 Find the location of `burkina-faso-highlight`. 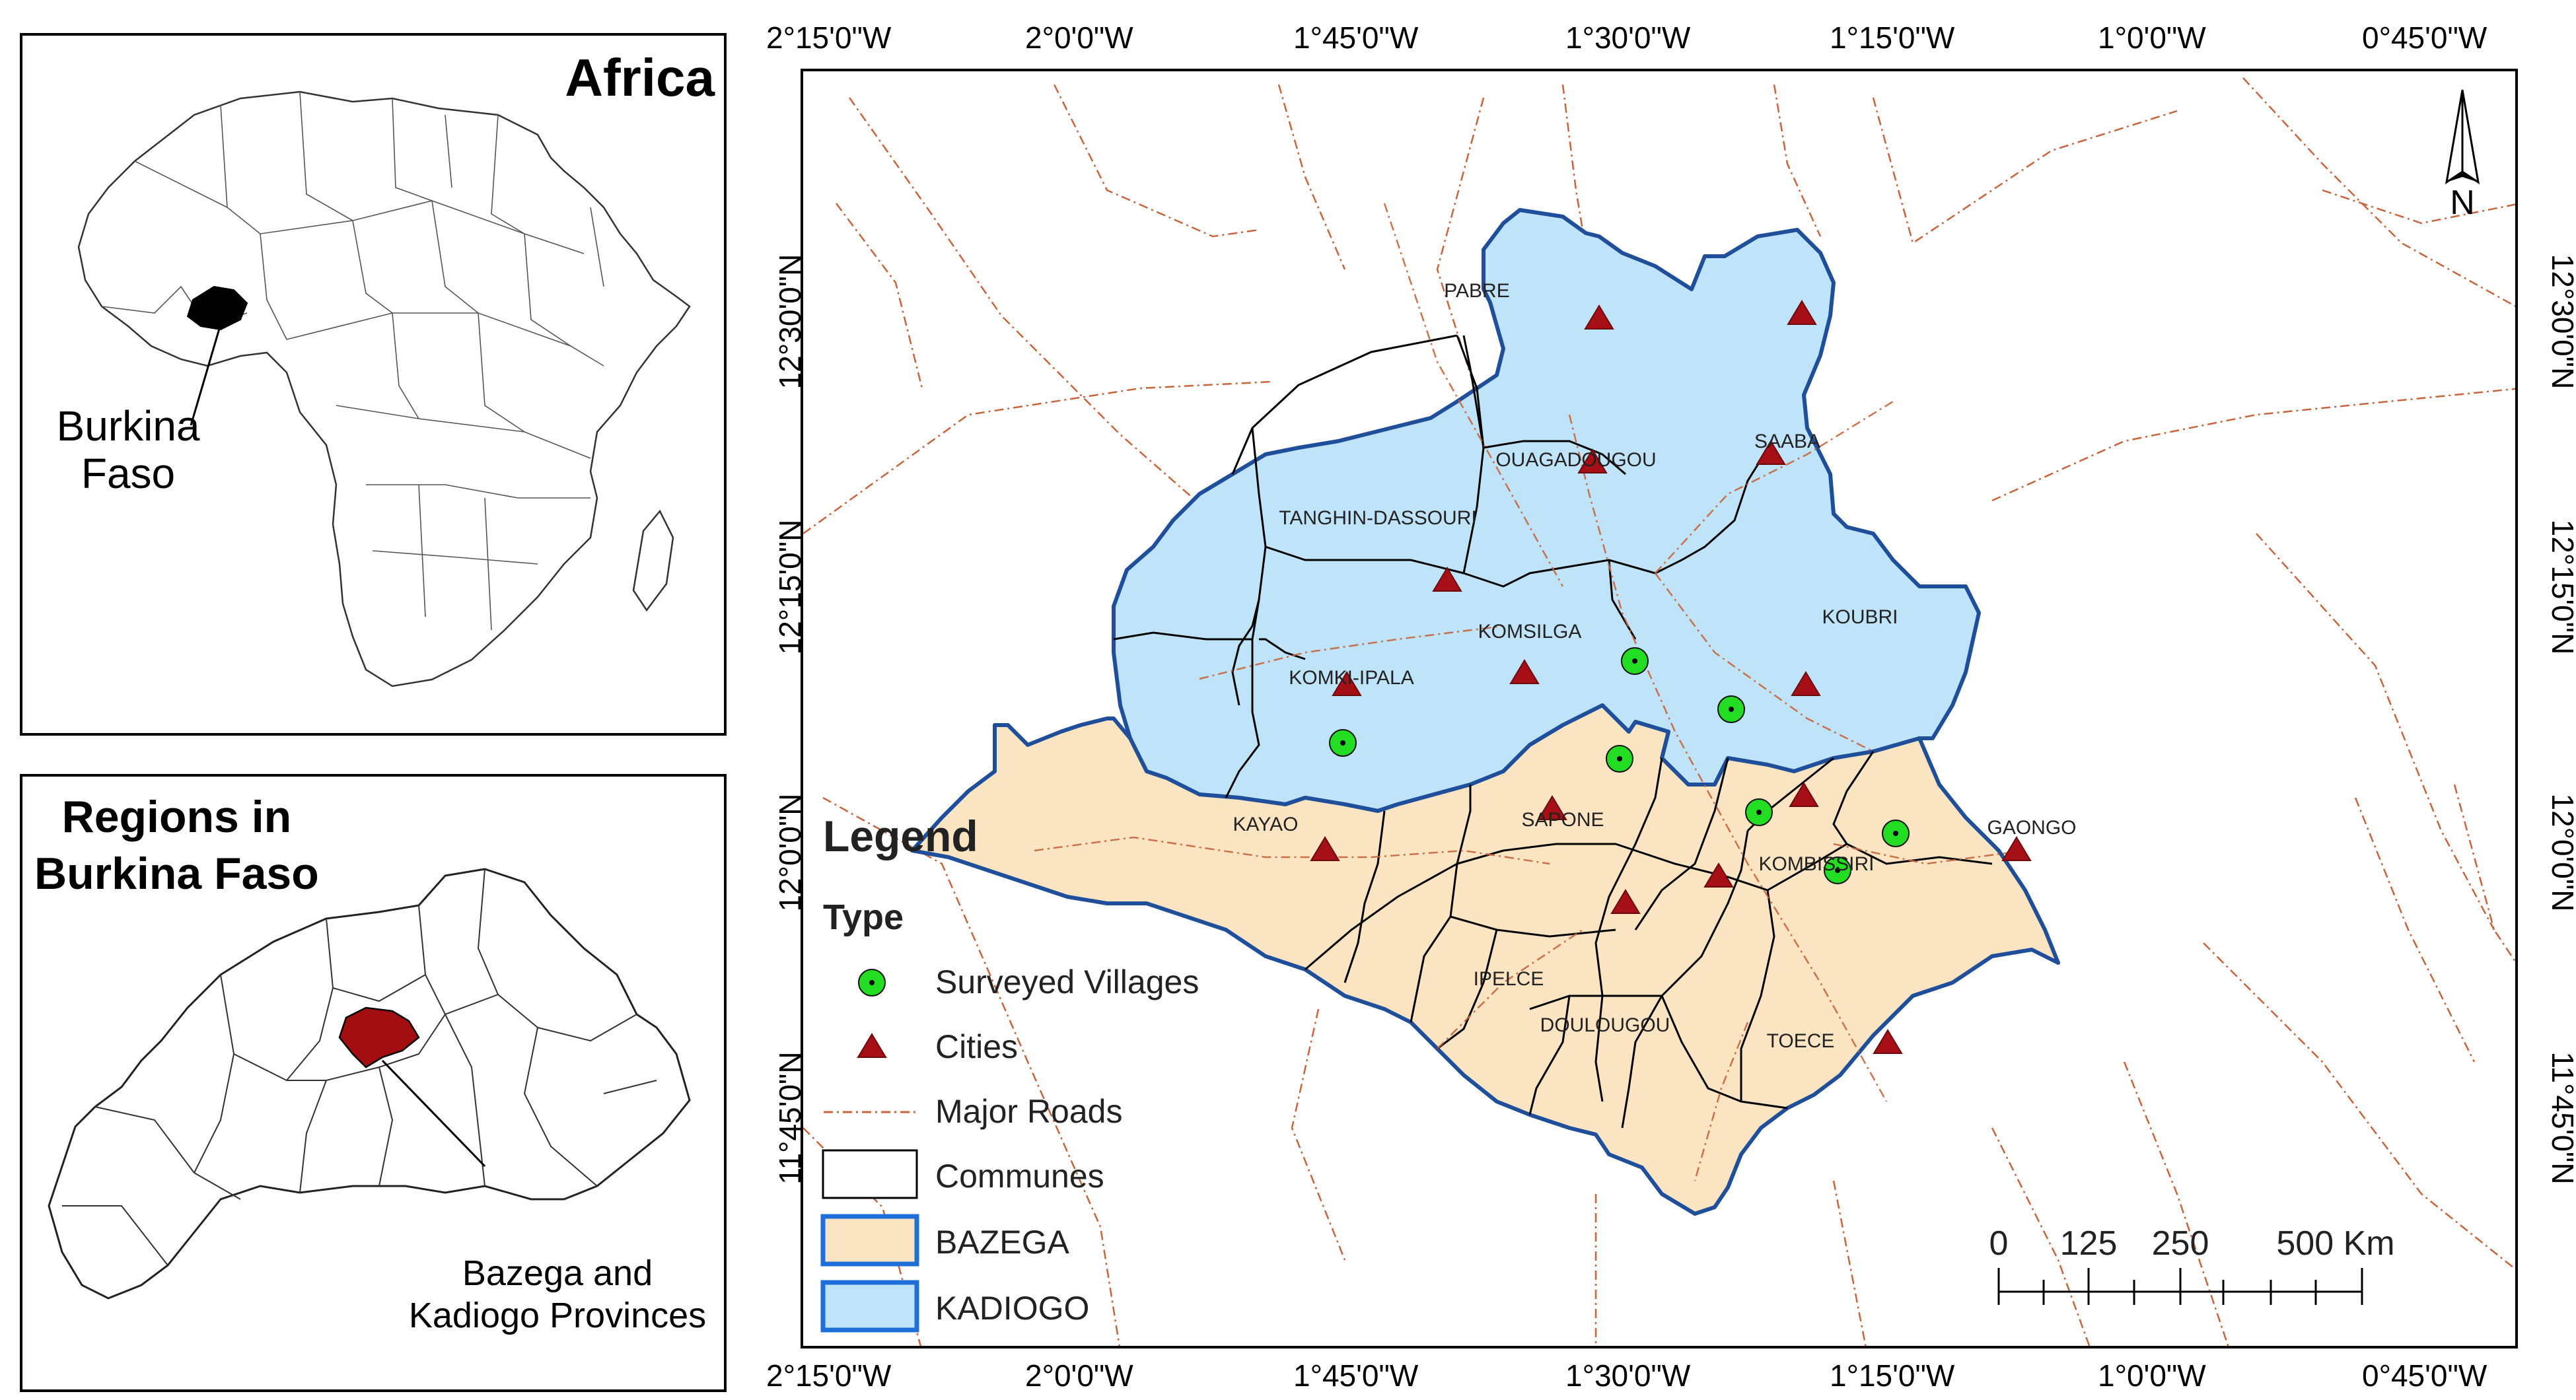

burkina-faso-highlight is located at coordinates (217, 308).